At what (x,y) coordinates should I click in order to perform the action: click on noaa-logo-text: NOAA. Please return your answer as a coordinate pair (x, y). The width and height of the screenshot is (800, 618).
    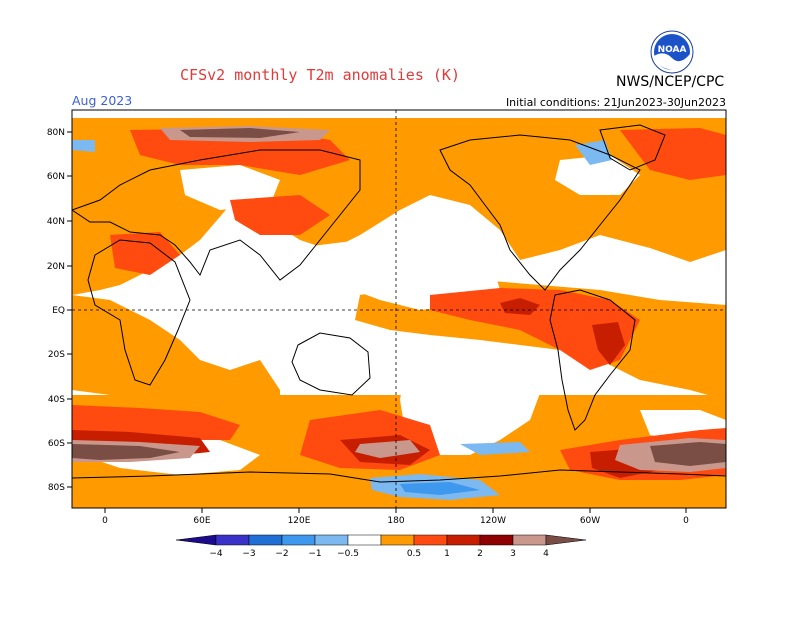
    Looking at the image, I should click on (672, 50).